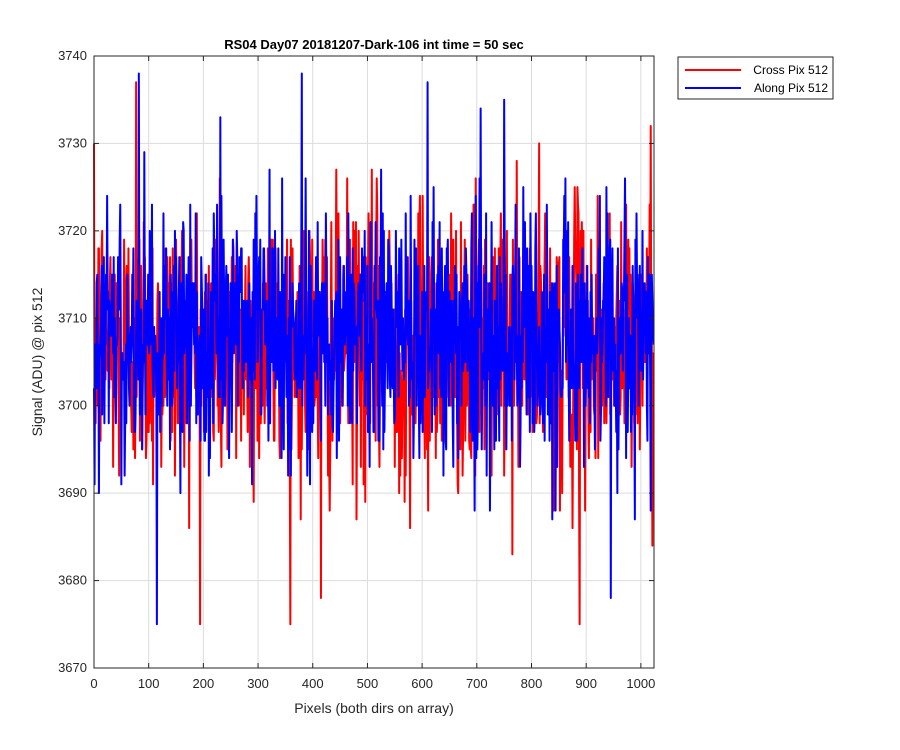 This screenshot has width=900, height=750. What do you see at coordinates (640, 683) in the screenshot?
I see `x-tick-label: 1000` at bounding box center [640, 683].